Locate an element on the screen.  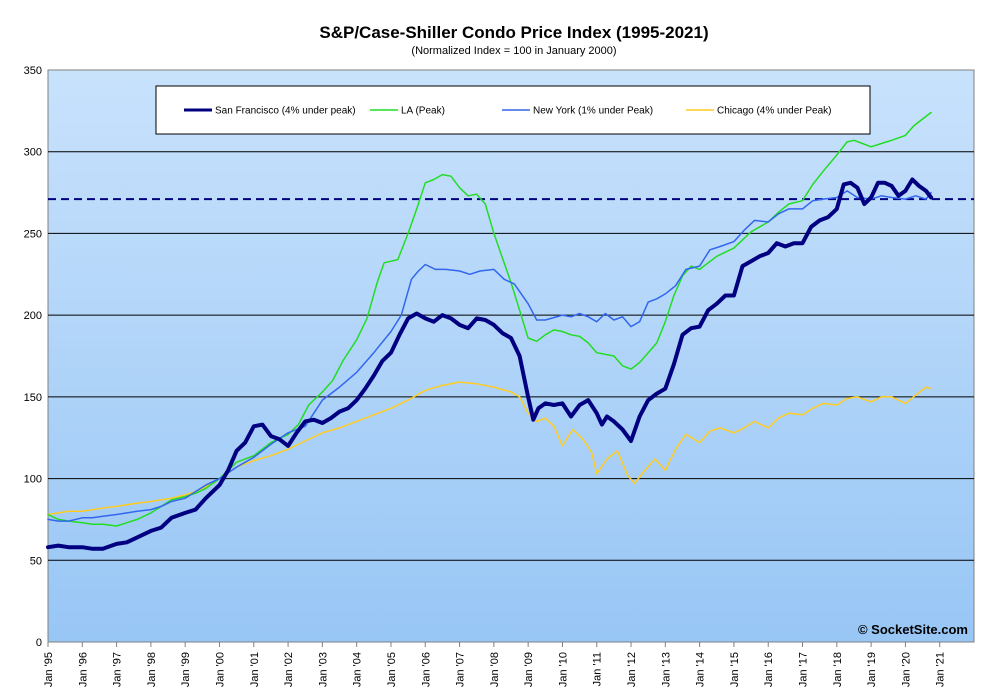
x-tick-label: Jan '07 is located at coordinates (461, 669).